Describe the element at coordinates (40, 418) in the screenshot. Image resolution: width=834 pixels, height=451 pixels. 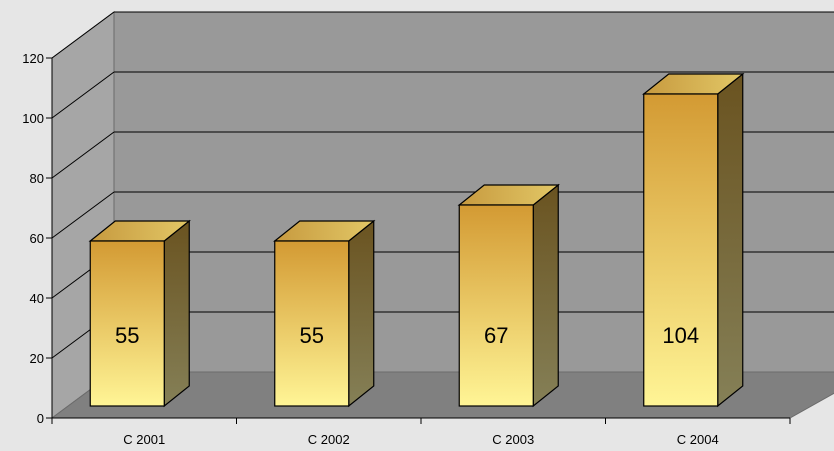
I see `y-tick-label: 0` at that location.